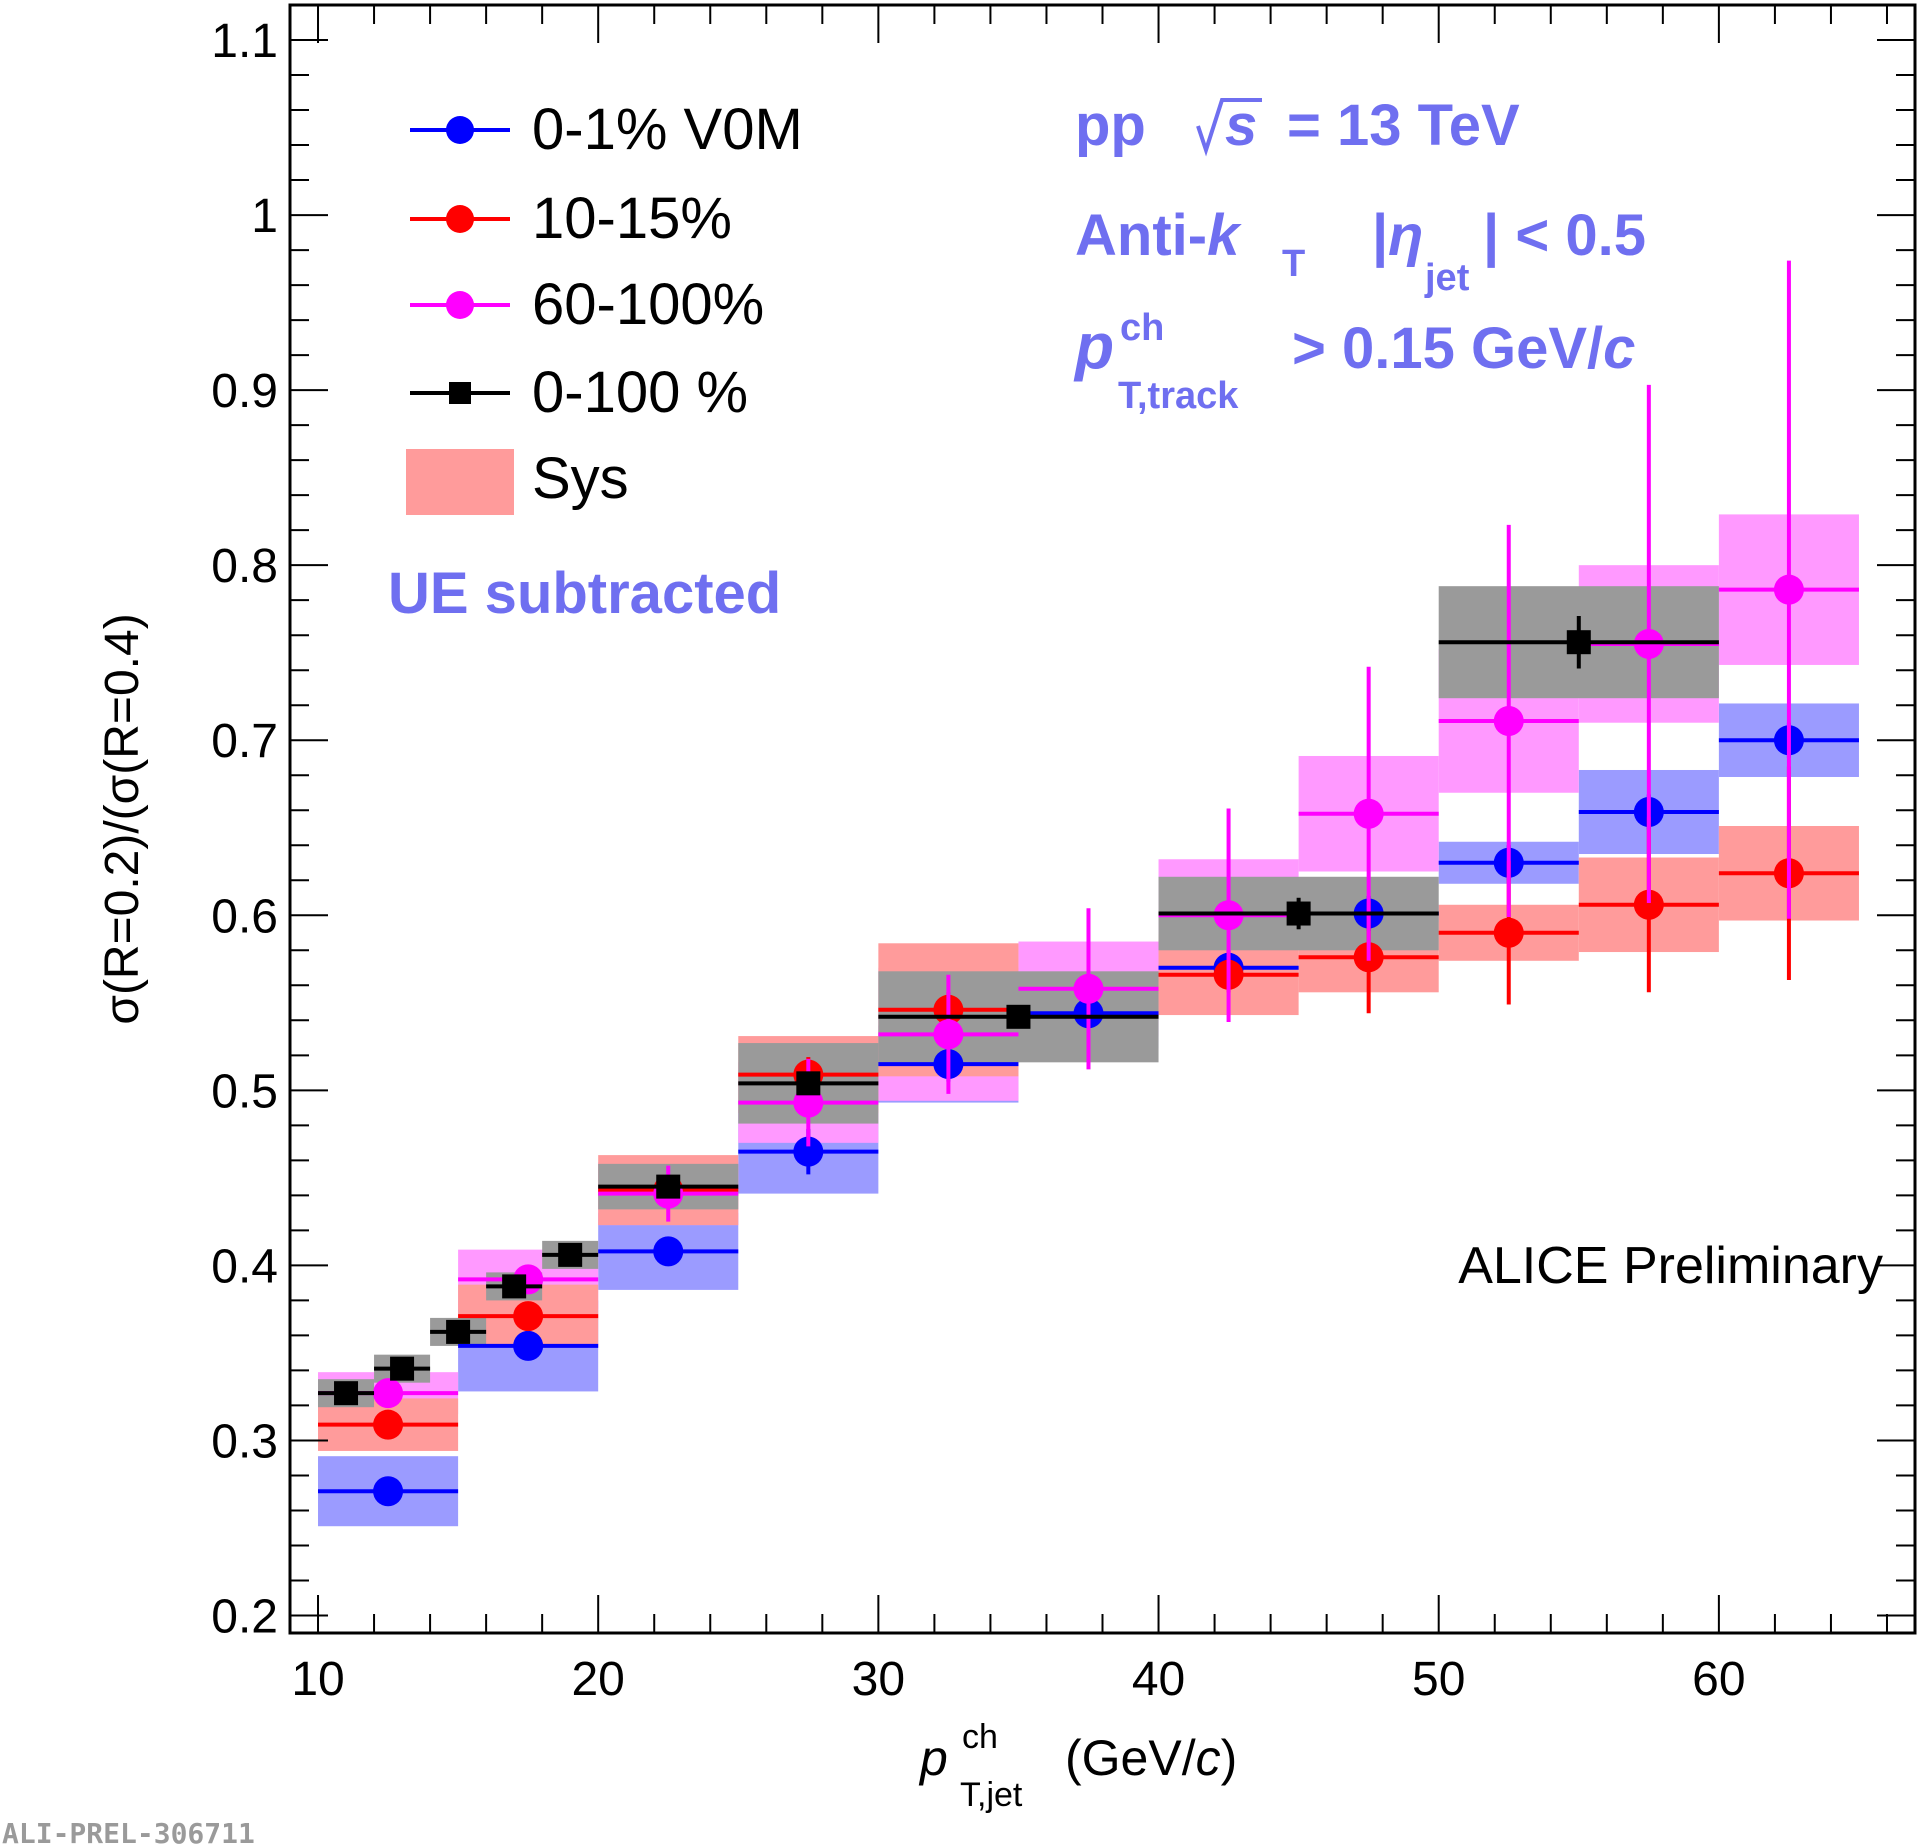 The image size is (1920, 1848). Describe the element at coordinates (1158, 1679) in the screenshot. I see `x-tick-label: 40` at that location.